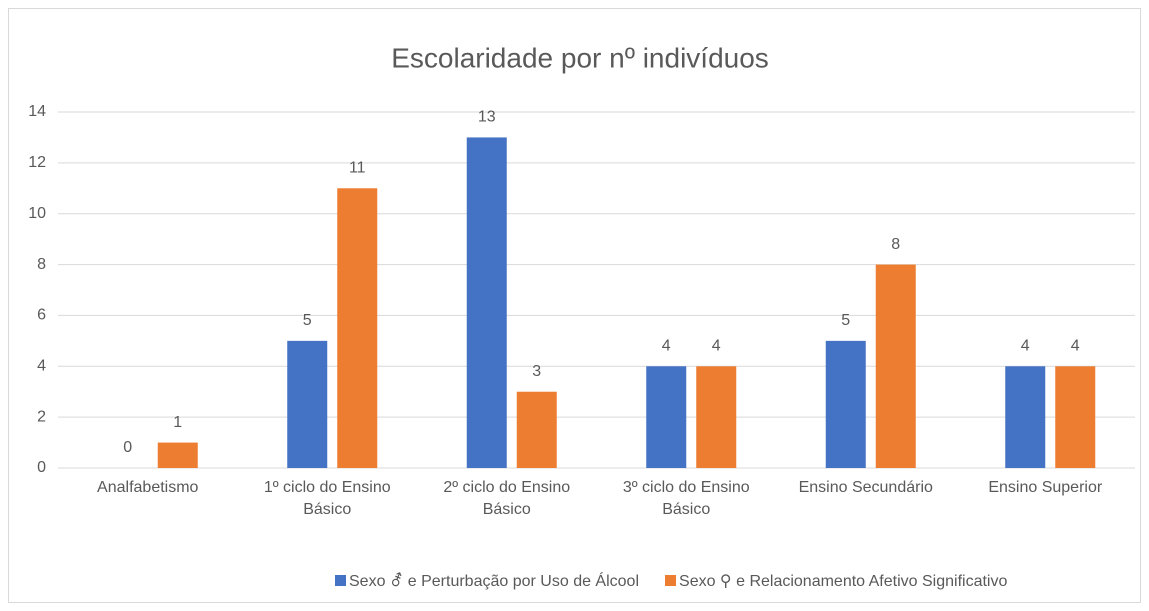 This screenshot has height=611, width=1149. Describe the element at coordinates (127, 447) in the screenshot. I see `data-label: 0` at that location.